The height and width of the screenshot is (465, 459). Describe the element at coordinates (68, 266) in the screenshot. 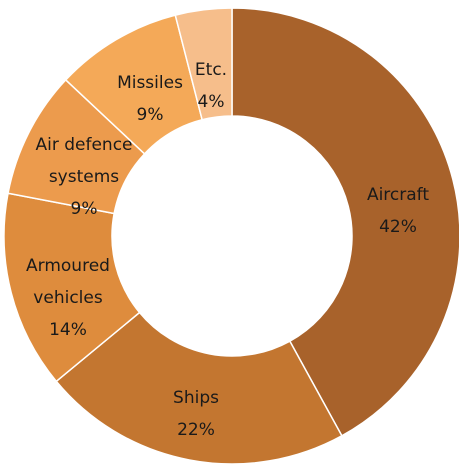

I see `slice-category-text: Armoured` at that location.